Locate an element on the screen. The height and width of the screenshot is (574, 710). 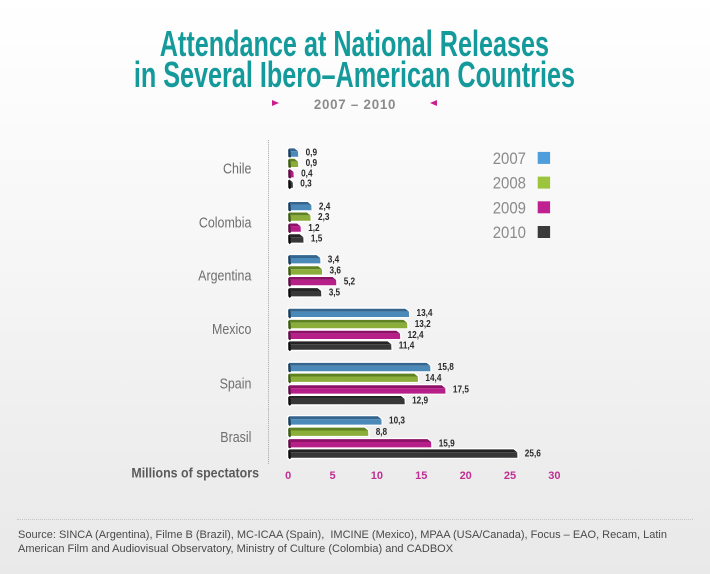
svg-text: 10 is located at coordinates (377, 476).